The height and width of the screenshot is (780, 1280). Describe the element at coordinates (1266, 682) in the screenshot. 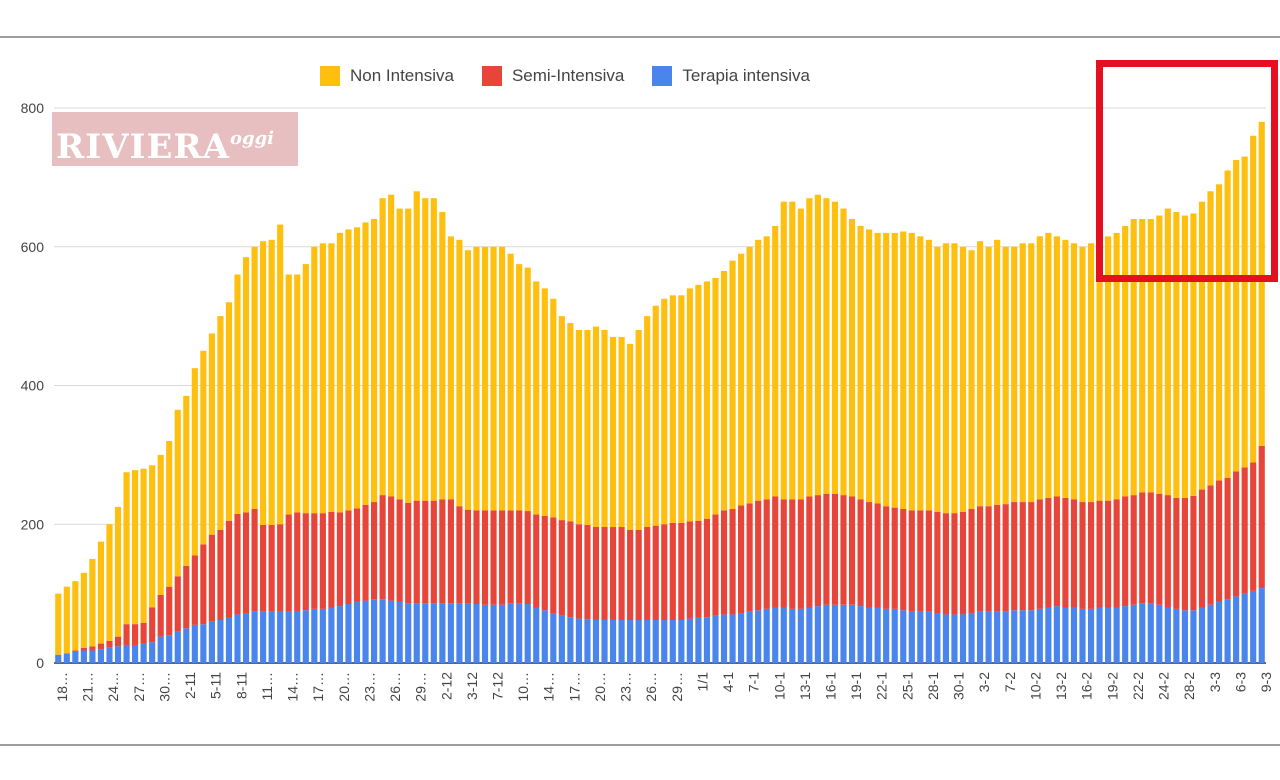

I see `x-tick-label: 9-3` at that location.